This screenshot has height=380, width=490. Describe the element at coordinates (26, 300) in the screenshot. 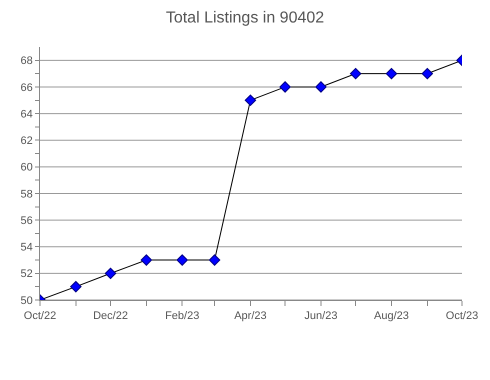

I see `y-tick-label: 50` at that location.